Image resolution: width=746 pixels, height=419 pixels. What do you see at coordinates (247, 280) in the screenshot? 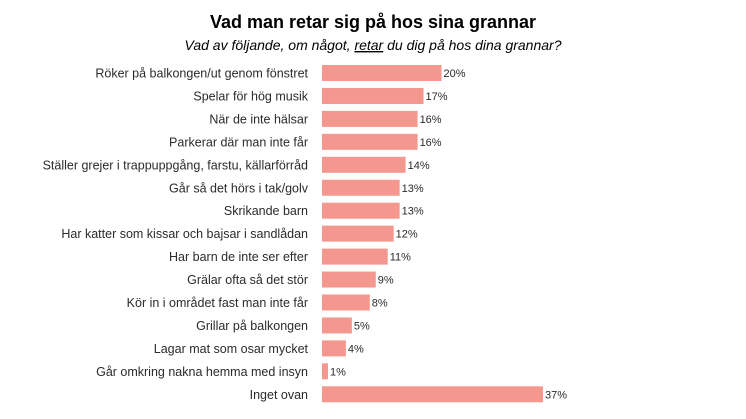
I see `category-label: Grälar ofta så det stör` at bounding box center [247, 280].